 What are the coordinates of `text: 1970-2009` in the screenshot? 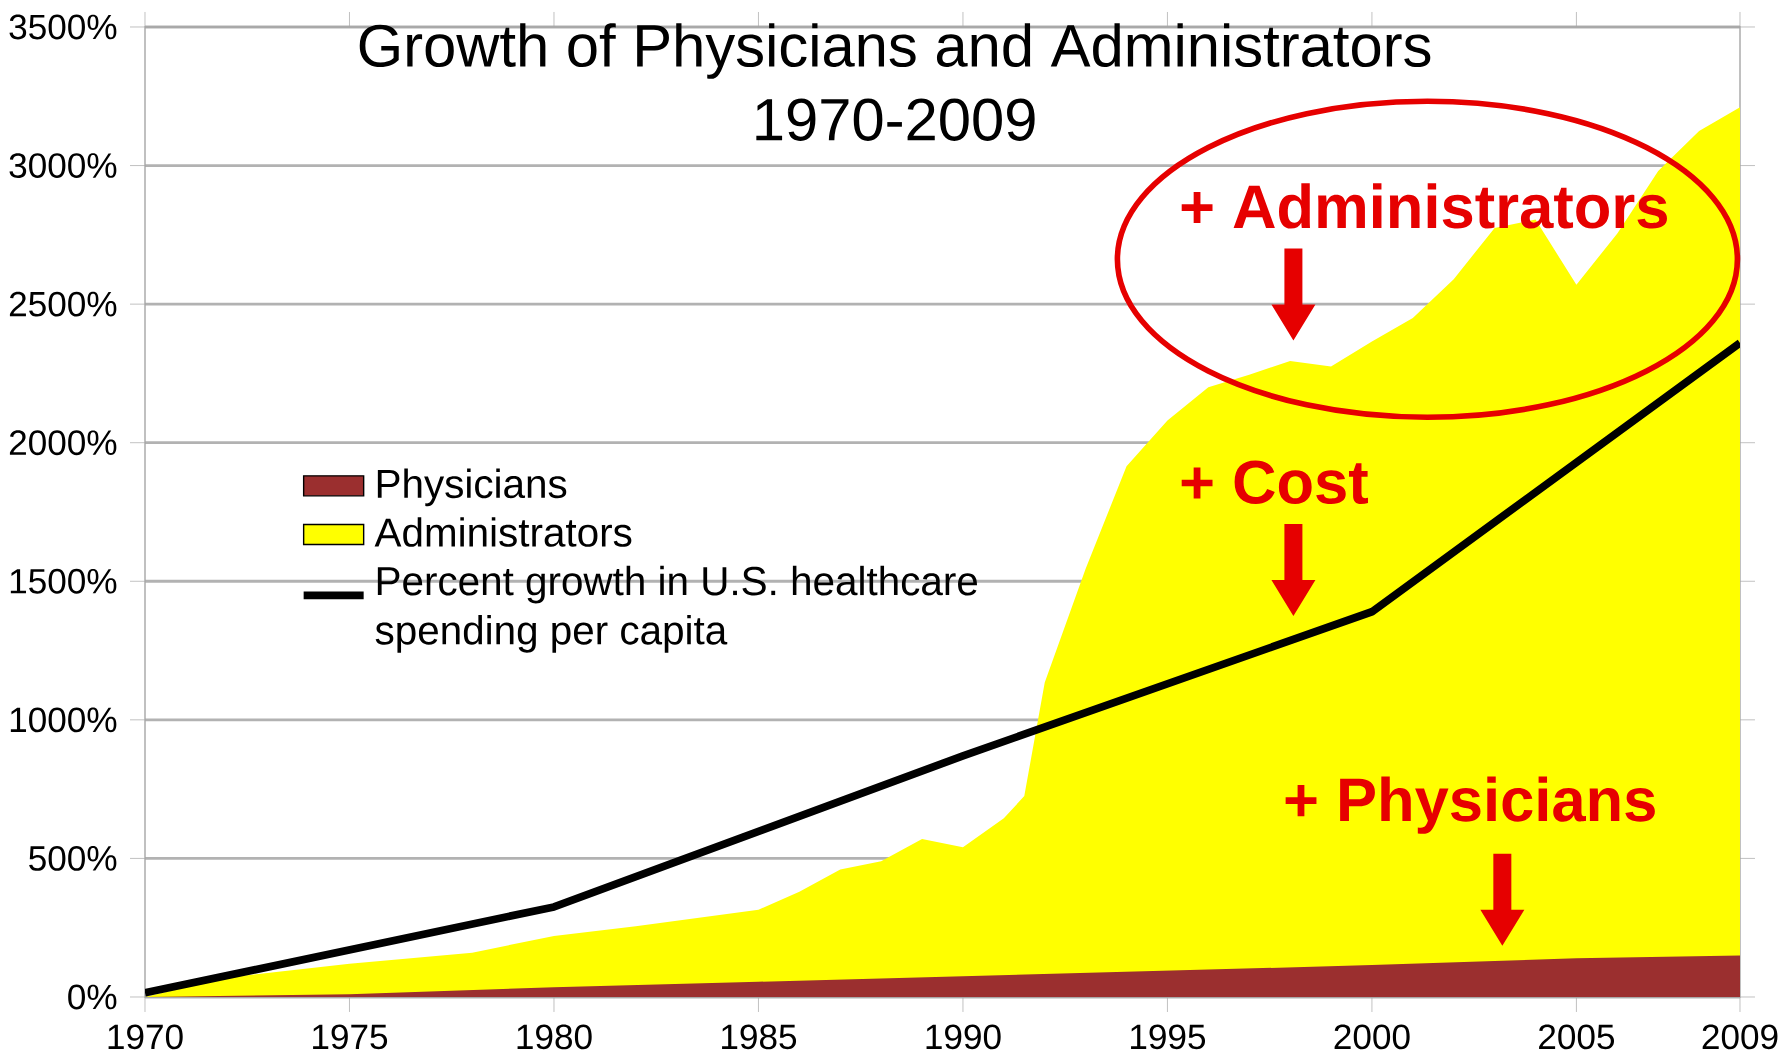 It's located at (895, 119).